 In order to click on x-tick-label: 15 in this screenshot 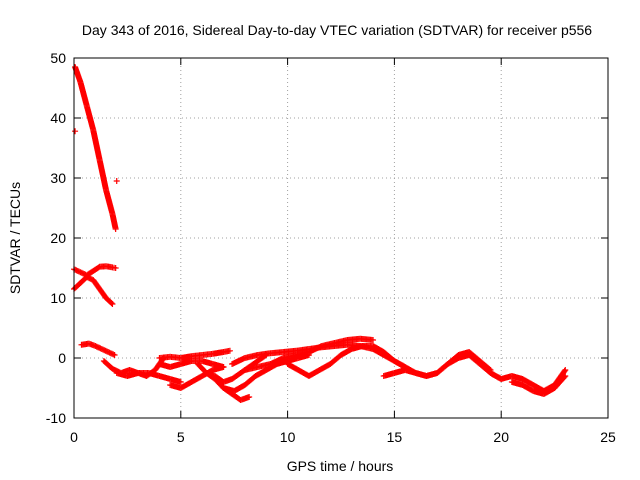, I will do `click(395, 437)`.